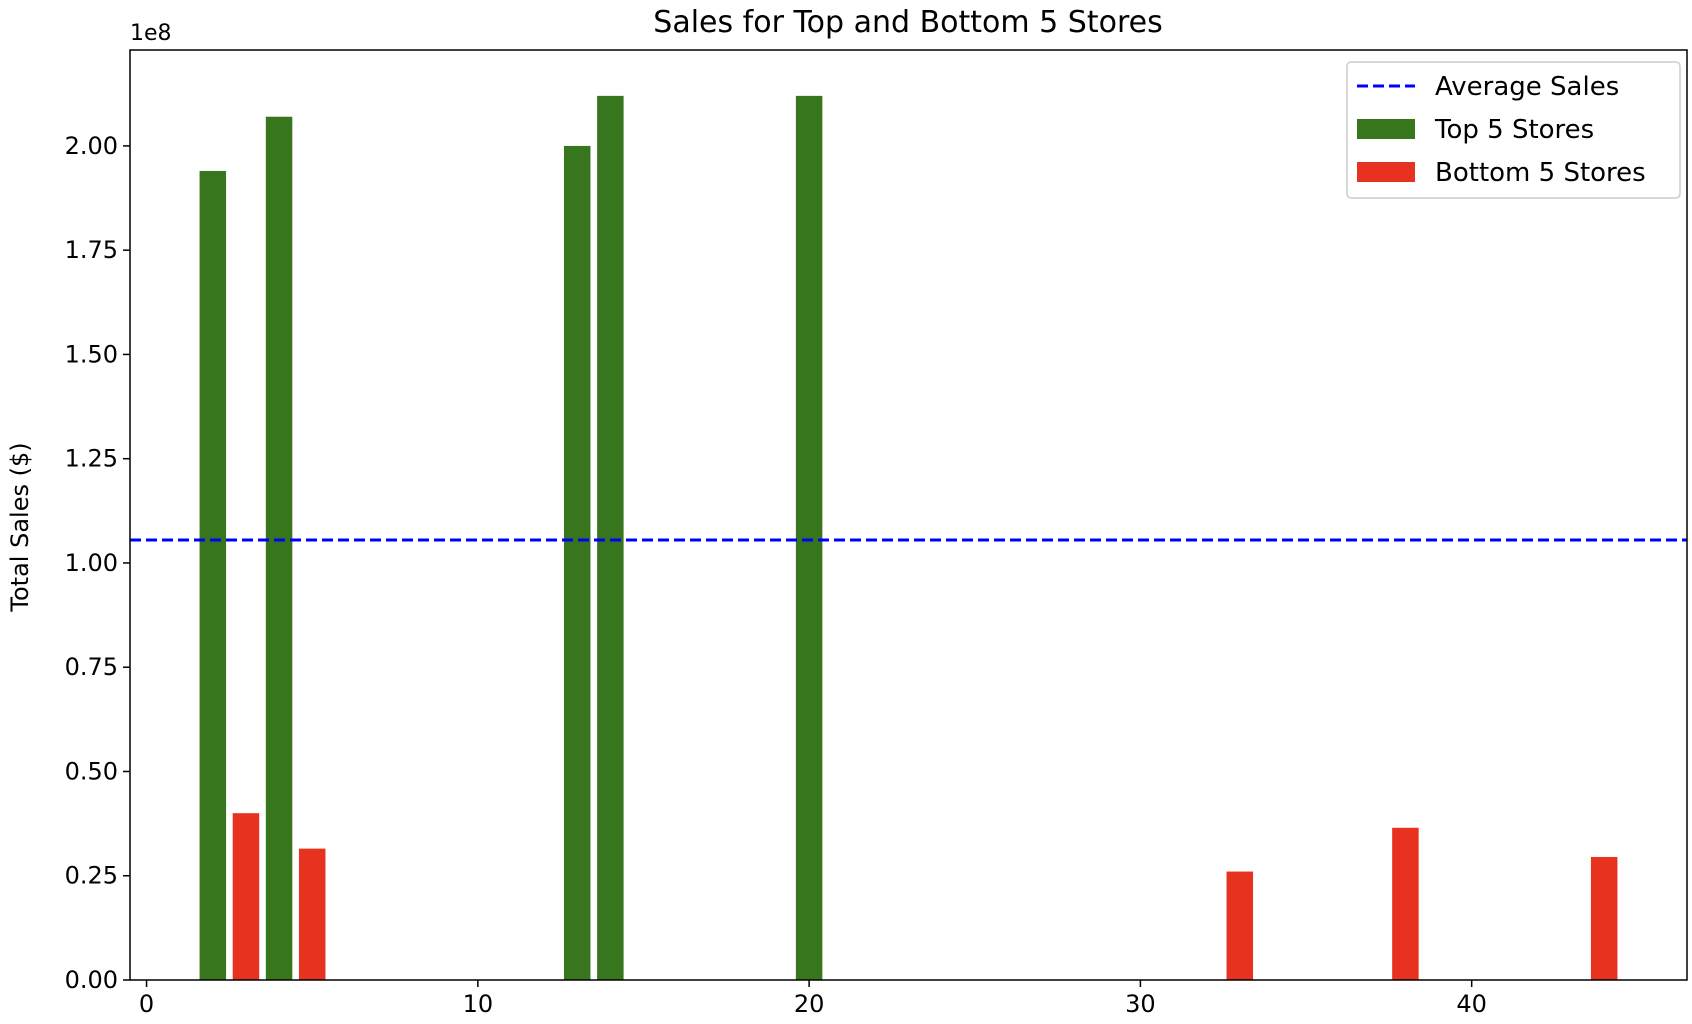  Describe the element at coordinates (809, 1004) in the screenshot. I see `x-tick-label-20: 20` at that location.